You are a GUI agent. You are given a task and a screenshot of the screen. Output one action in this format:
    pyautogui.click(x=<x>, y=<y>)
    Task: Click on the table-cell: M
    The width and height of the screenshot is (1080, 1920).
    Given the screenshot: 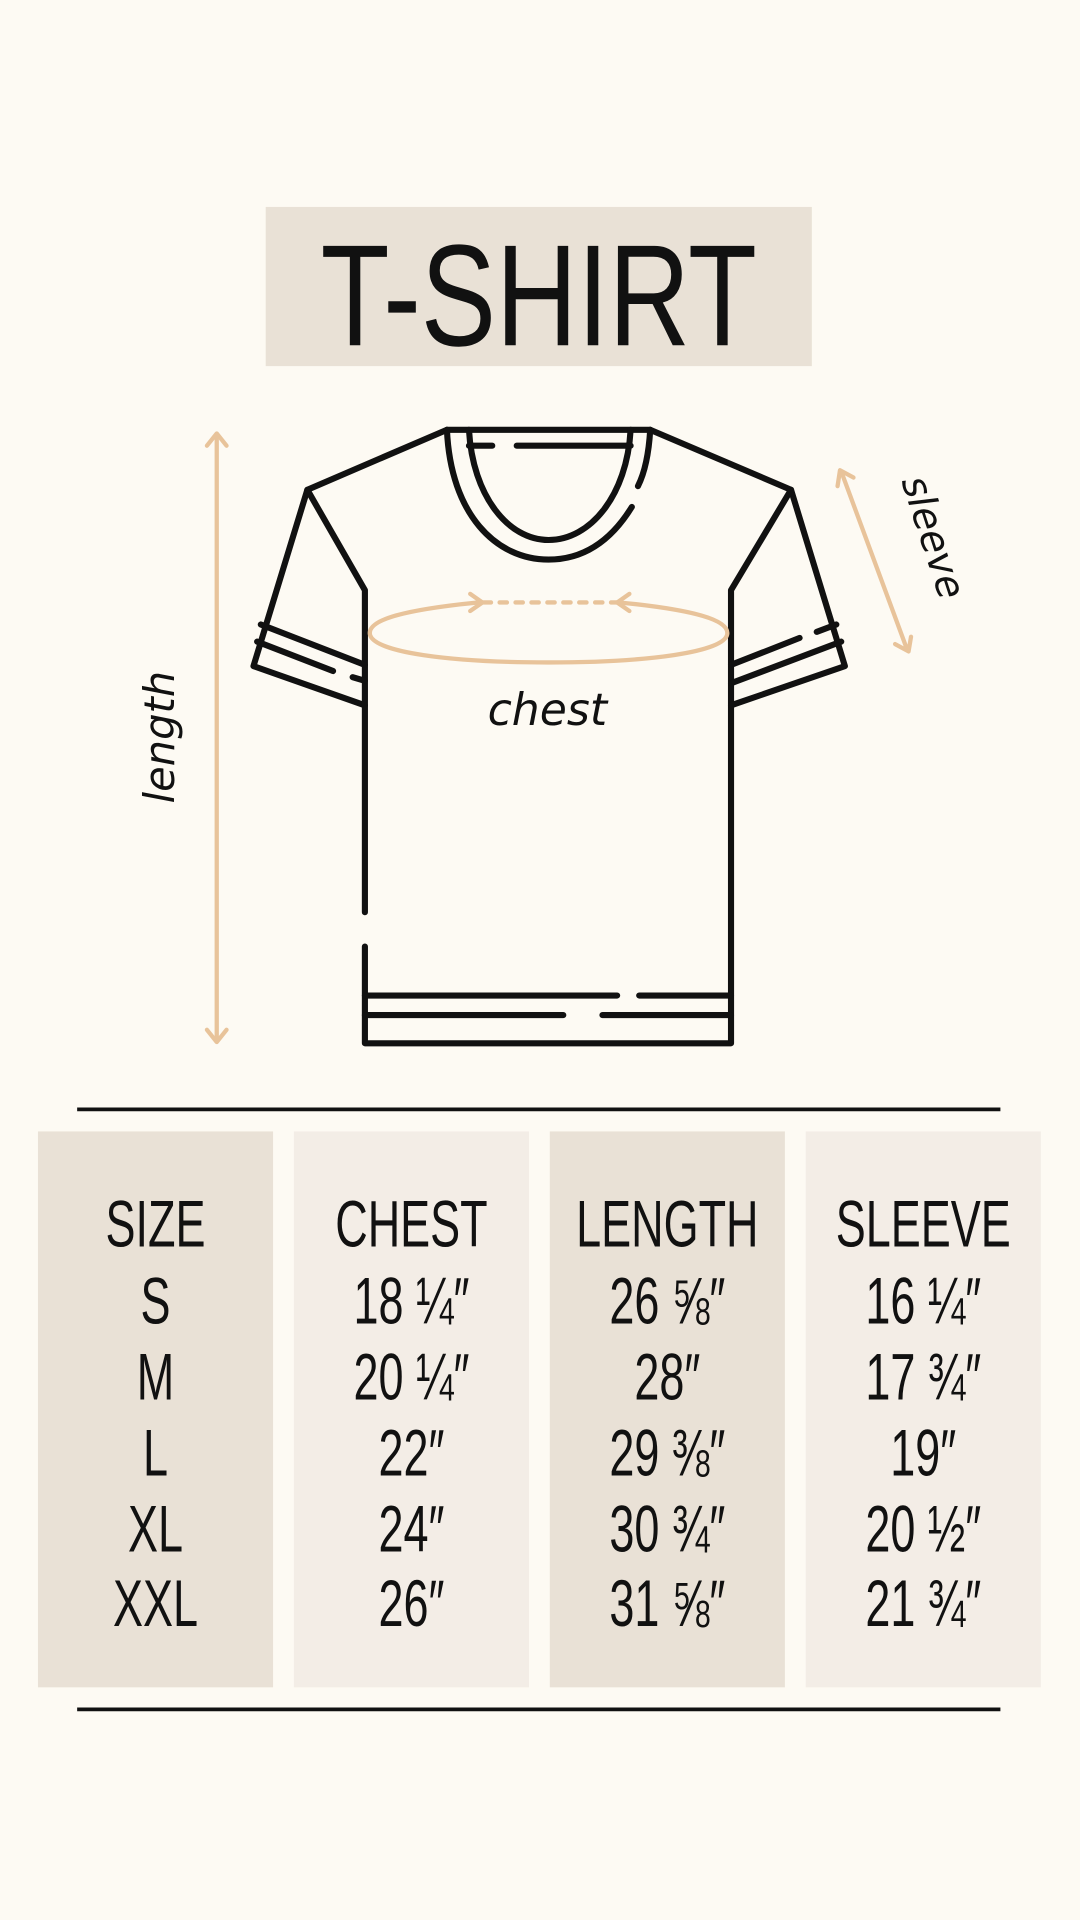 What is the action you would take?
    pyautogui.click(x=155, y=1377)
    